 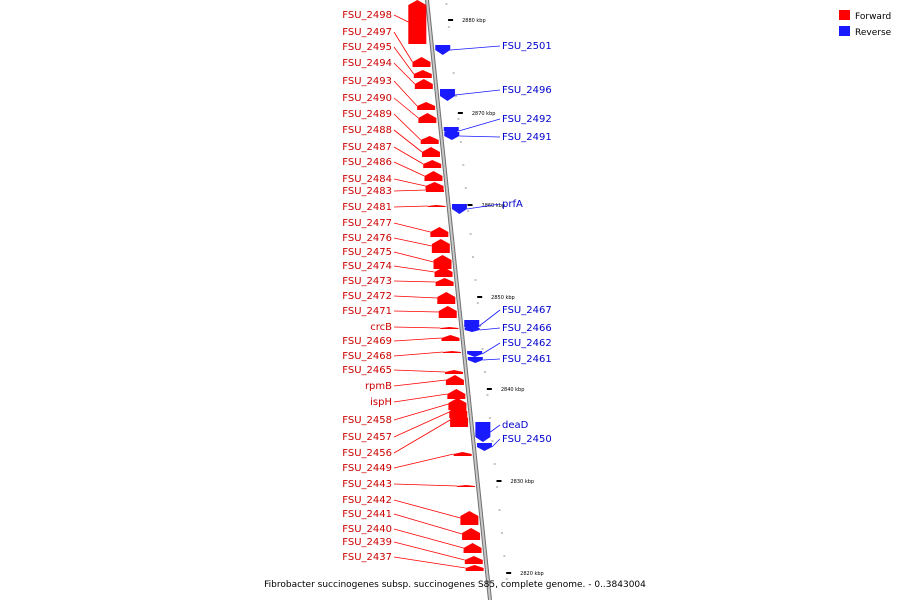 I want to click on tick-label: 2840 kbp, so click(x=513, y=390).